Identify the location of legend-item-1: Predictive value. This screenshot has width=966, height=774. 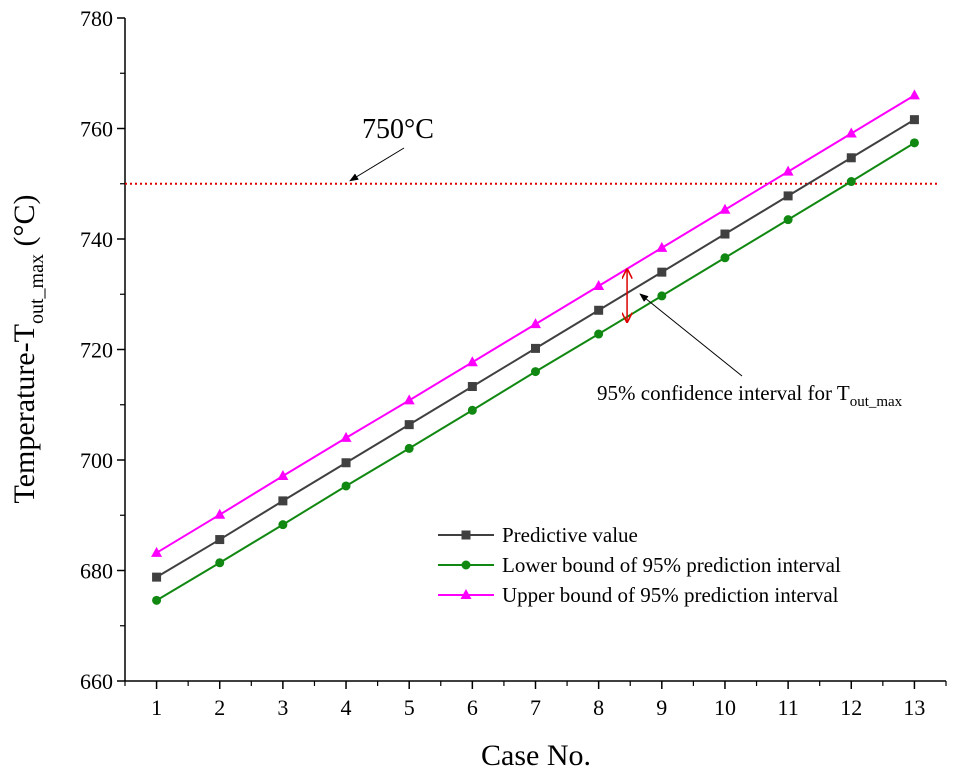
(538, 535).